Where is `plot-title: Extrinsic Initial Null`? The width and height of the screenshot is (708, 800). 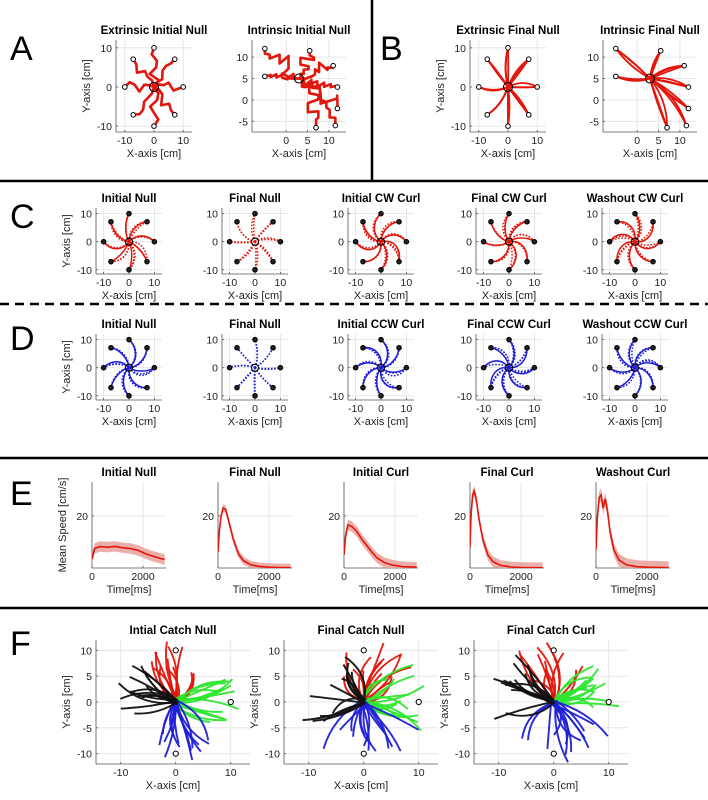
plot-title: Extrinsic Initial Null is located at coordinates (154, 31).